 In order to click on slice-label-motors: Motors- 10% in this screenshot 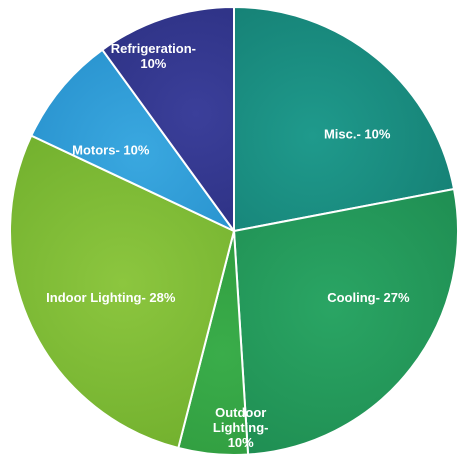, I will do `click(111, 149)`.